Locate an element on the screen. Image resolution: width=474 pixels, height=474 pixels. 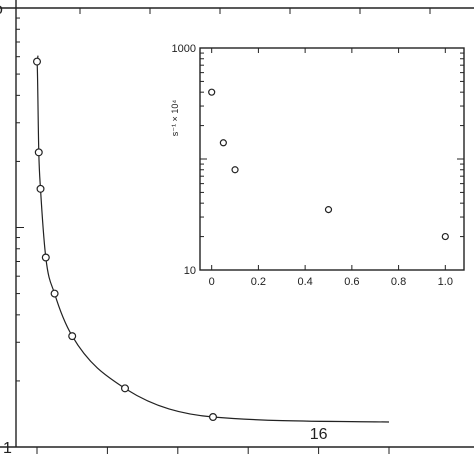
inset-x-tick-label: 0 is located at coordinates (212, 282).